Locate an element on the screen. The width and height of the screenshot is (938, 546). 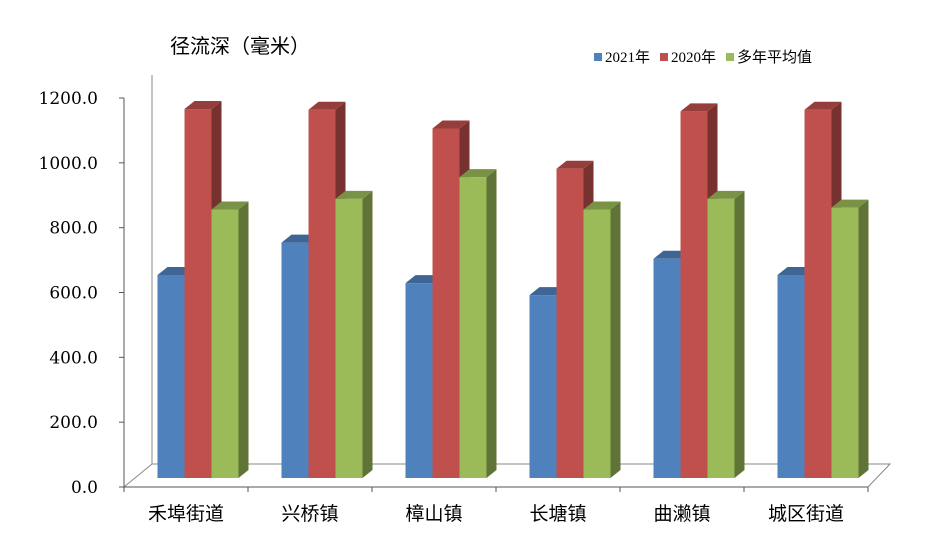
legend-label-2021: 2021年 is located at coordinates (628, 58).